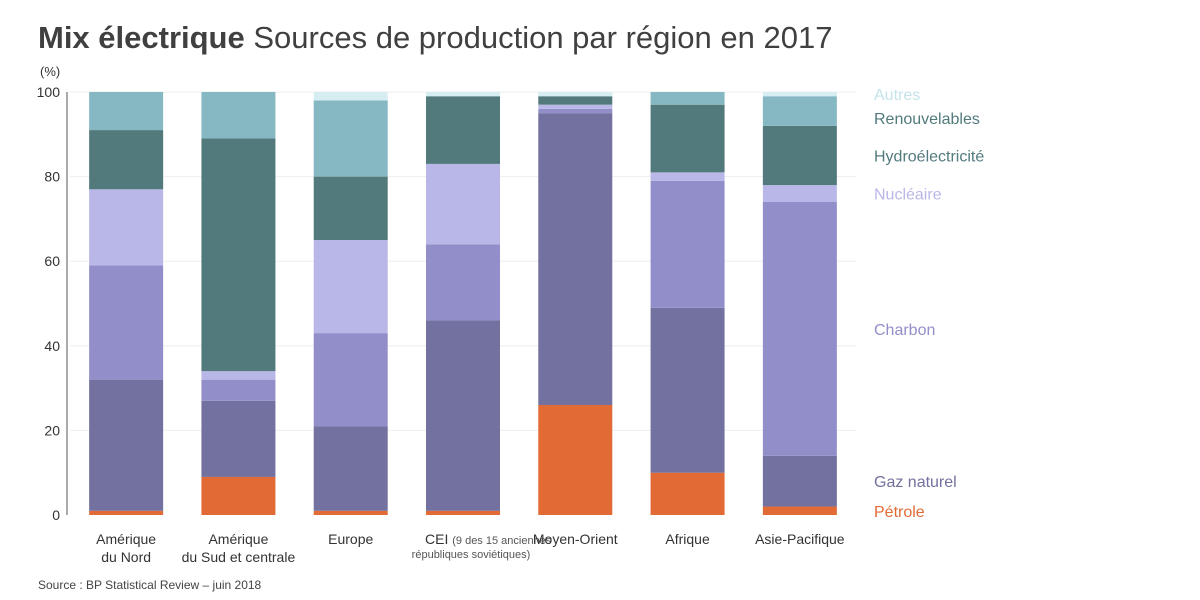 This screenshot has height=600, width=1200. I want to click on x-tick-label: Moyen-Orient, so click(575, 539).